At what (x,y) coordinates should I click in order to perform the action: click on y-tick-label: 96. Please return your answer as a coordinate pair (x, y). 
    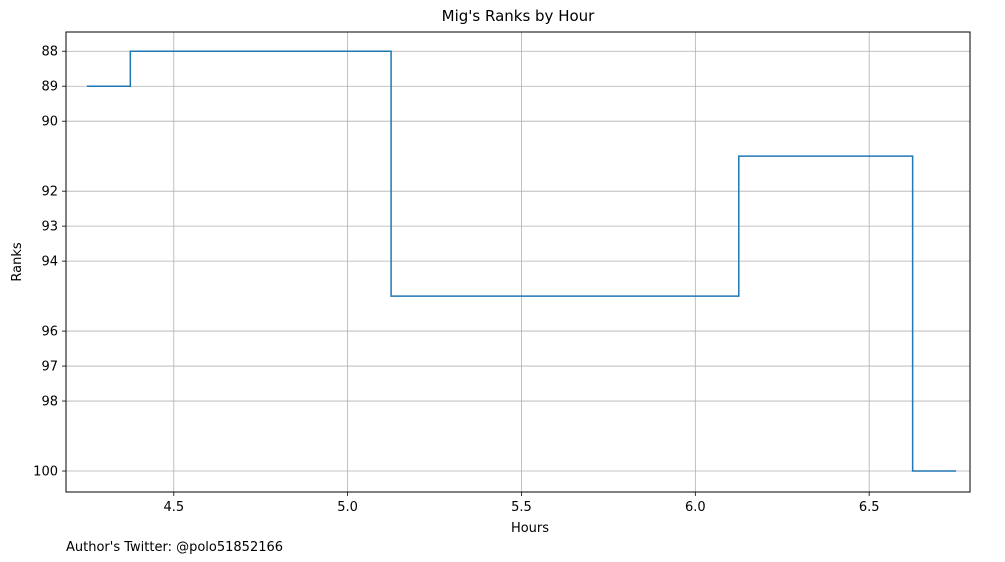
    Looking at the image, I should click on (49, 332).